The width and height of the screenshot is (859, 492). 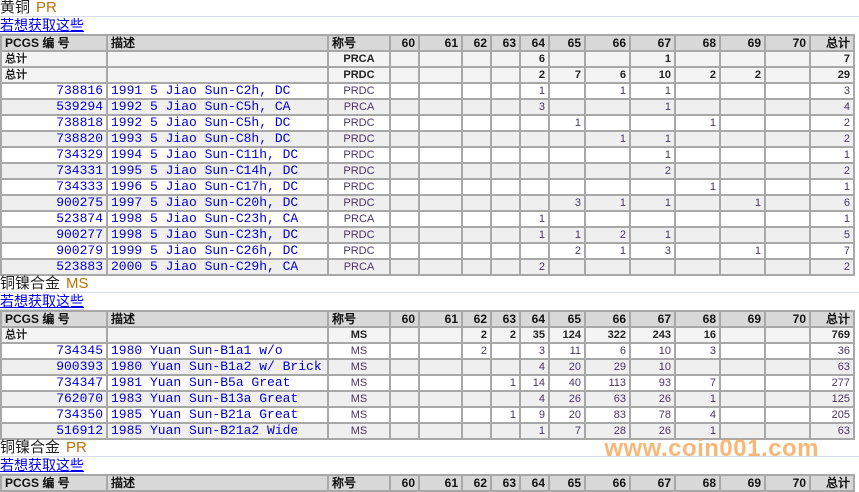 I want to click on description-link: 1985 Yuan Sun-B21a2 Wide, so click(x=217, y=431).